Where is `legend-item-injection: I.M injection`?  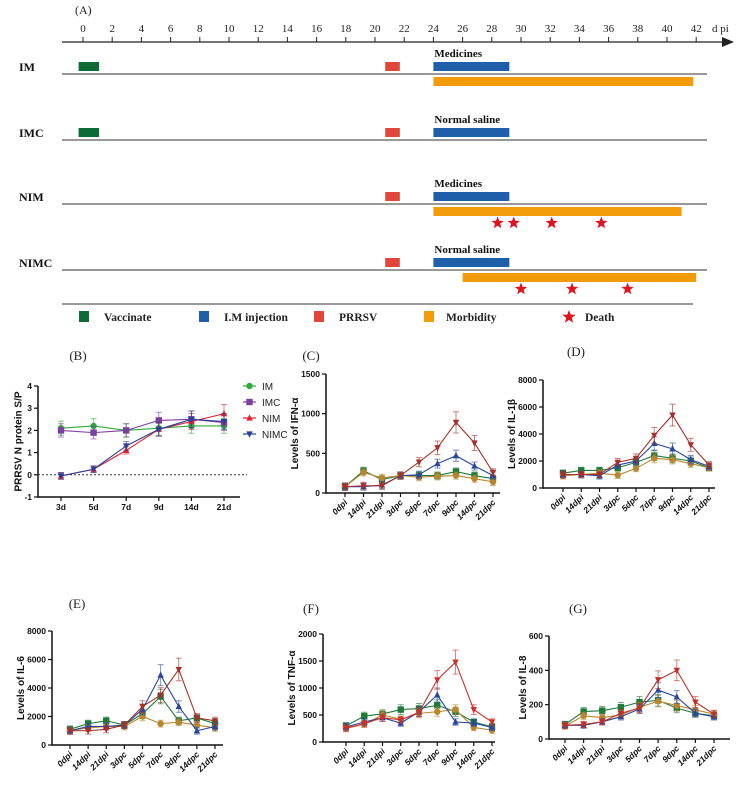
legend-item-injection: I.M injection is located at coordinates (243, 317).